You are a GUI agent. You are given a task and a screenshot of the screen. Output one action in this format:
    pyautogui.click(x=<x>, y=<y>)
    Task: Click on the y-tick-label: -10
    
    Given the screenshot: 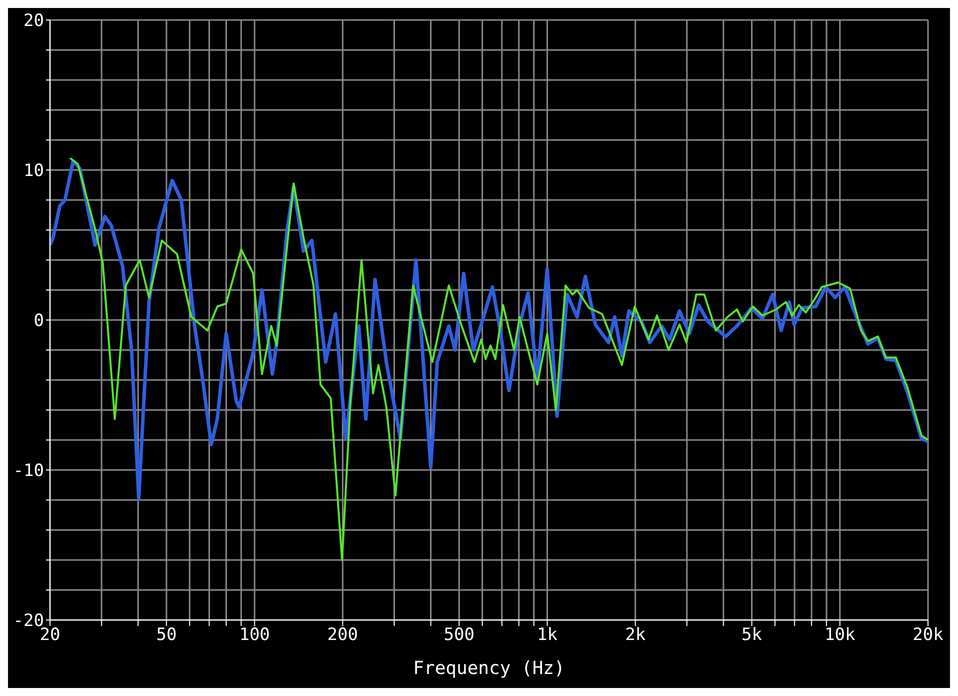 What is the action you would take?
    pyautogui.click(x=28, y=471)
    